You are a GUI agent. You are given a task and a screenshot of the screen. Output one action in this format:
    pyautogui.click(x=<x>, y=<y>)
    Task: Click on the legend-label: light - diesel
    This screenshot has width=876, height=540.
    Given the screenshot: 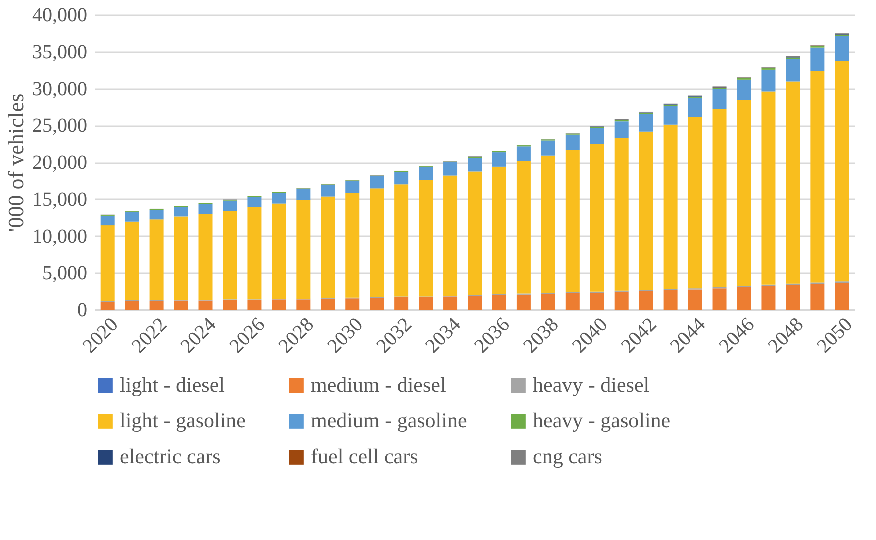 What is the action you would take?
    pyautogui.click(x=173, y=384)
    